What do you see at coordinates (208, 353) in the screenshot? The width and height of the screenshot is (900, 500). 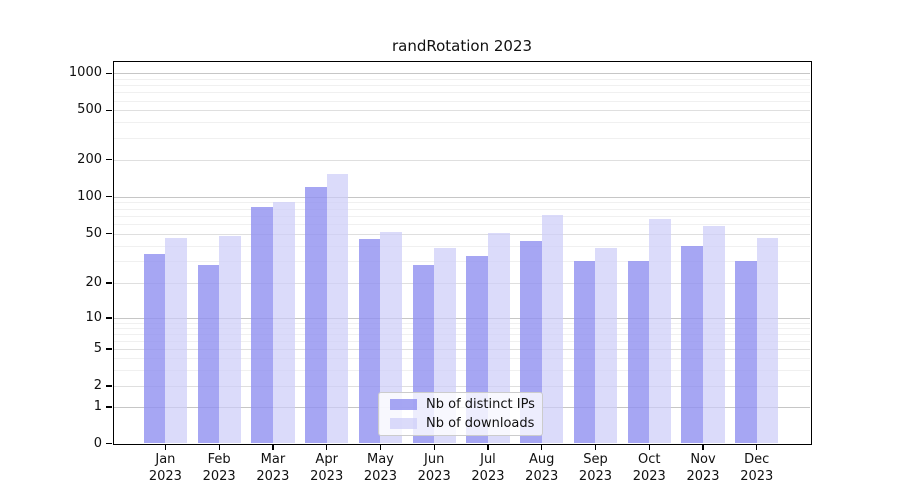 I see `bar-distinct-ips-feb` at bounding box center [208, 353].